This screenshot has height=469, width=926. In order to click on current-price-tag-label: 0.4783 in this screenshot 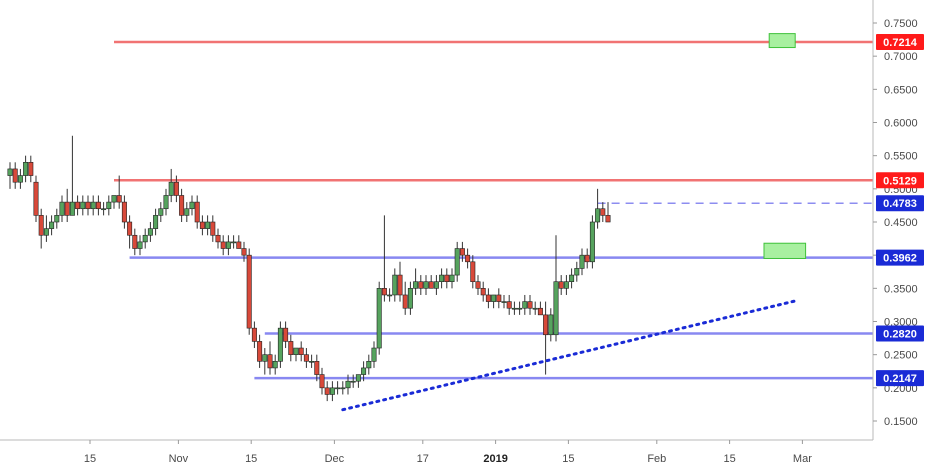, I will do `click(900, 204)`.